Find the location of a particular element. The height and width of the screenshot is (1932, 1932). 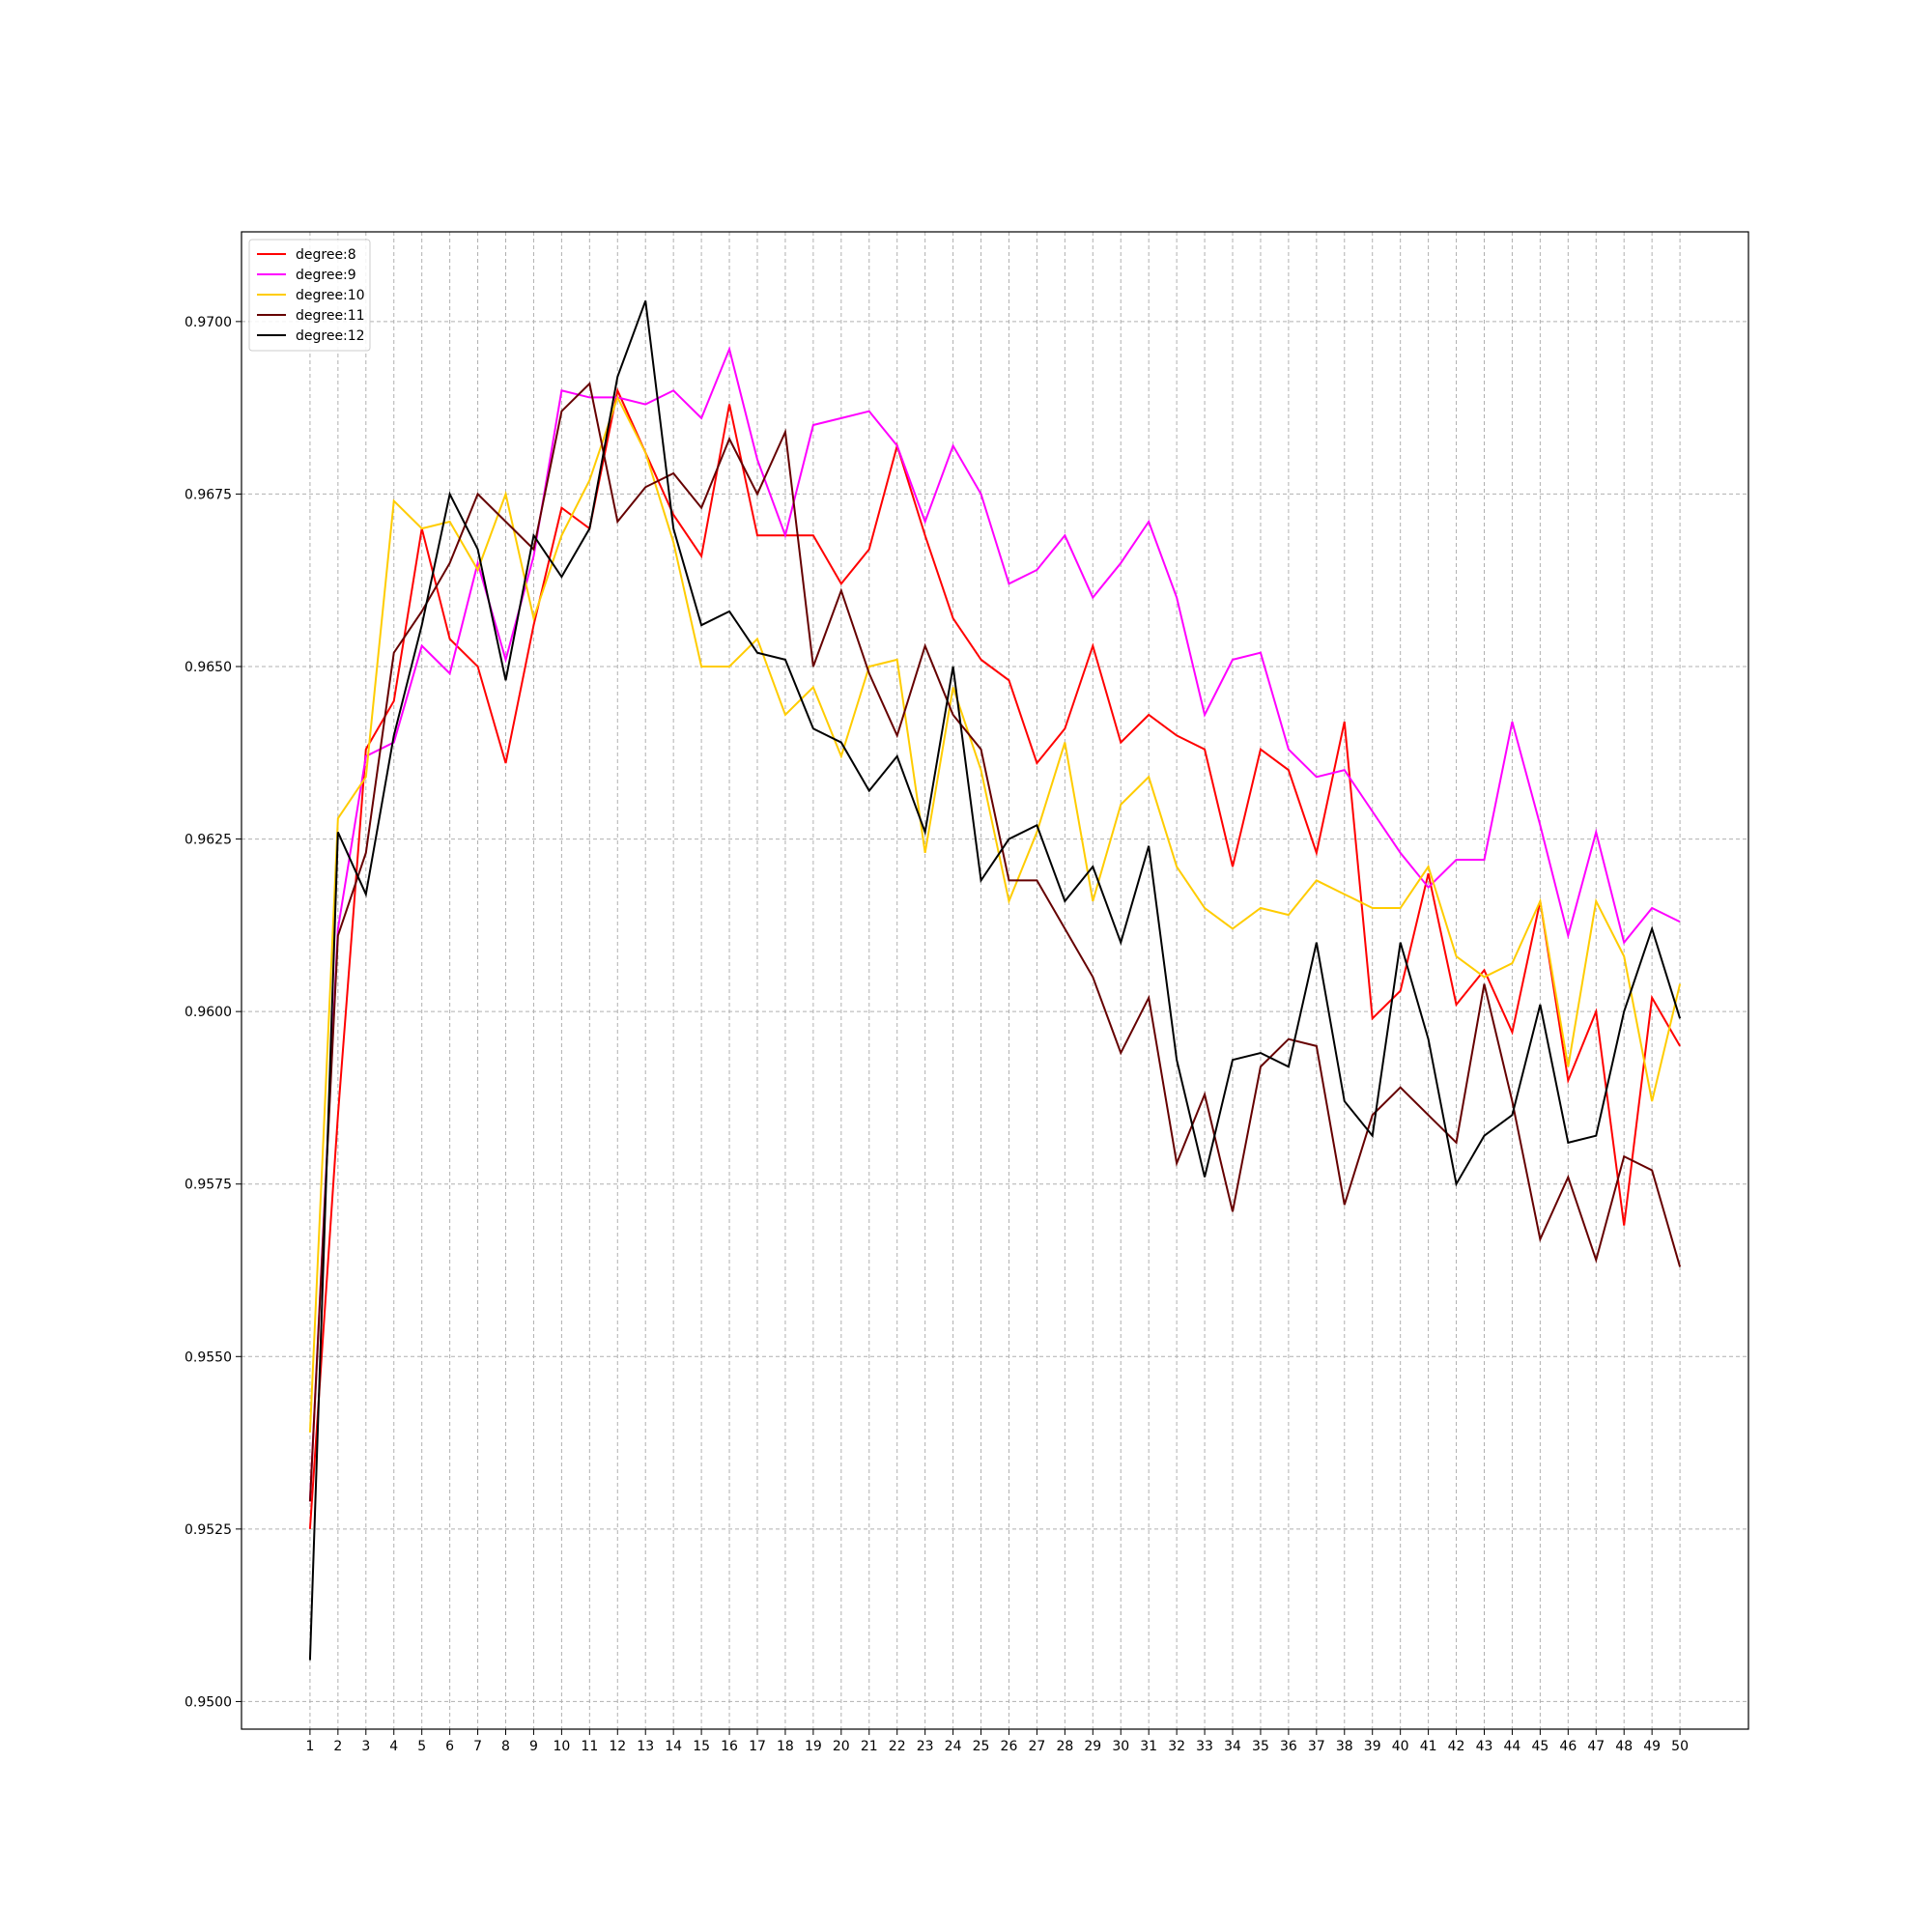

x-tick-label: 35 is located at coordinates (1260, 1746).